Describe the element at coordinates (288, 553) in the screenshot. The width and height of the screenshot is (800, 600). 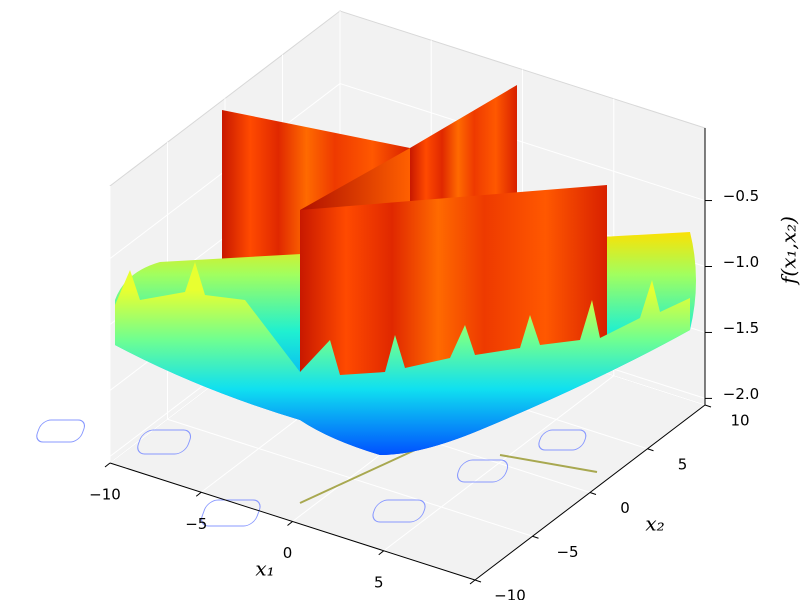
I see `x-tick-label: 0` at that location.